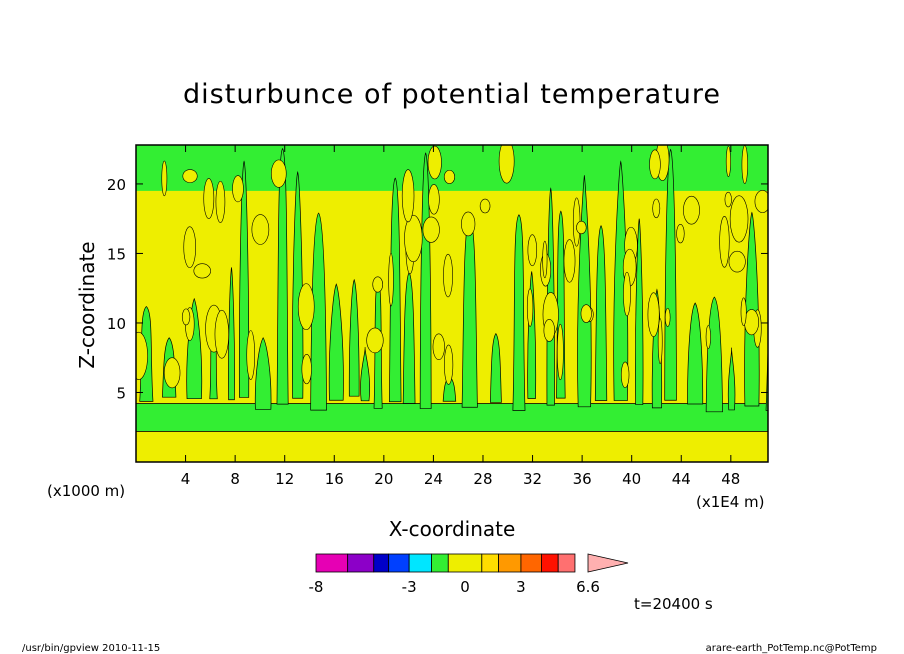 Image resolution: width=904 pixels, height=654 pixels. Describe the element at coordinates (730, 502) in the screenshot. I see `x-unit-right: (x1E4 m)` at that location.